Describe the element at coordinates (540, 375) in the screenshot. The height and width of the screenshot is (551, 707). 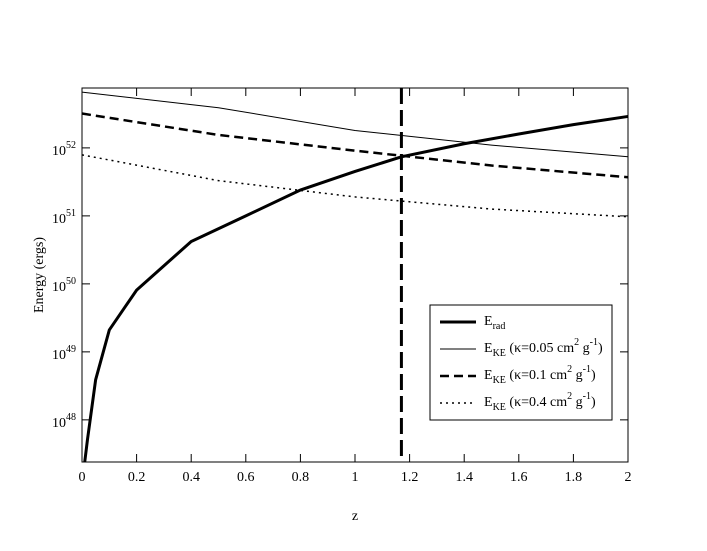
I see `legend-label: EKE​ (κ=0.1 cm2​ g-1​)` at that location.